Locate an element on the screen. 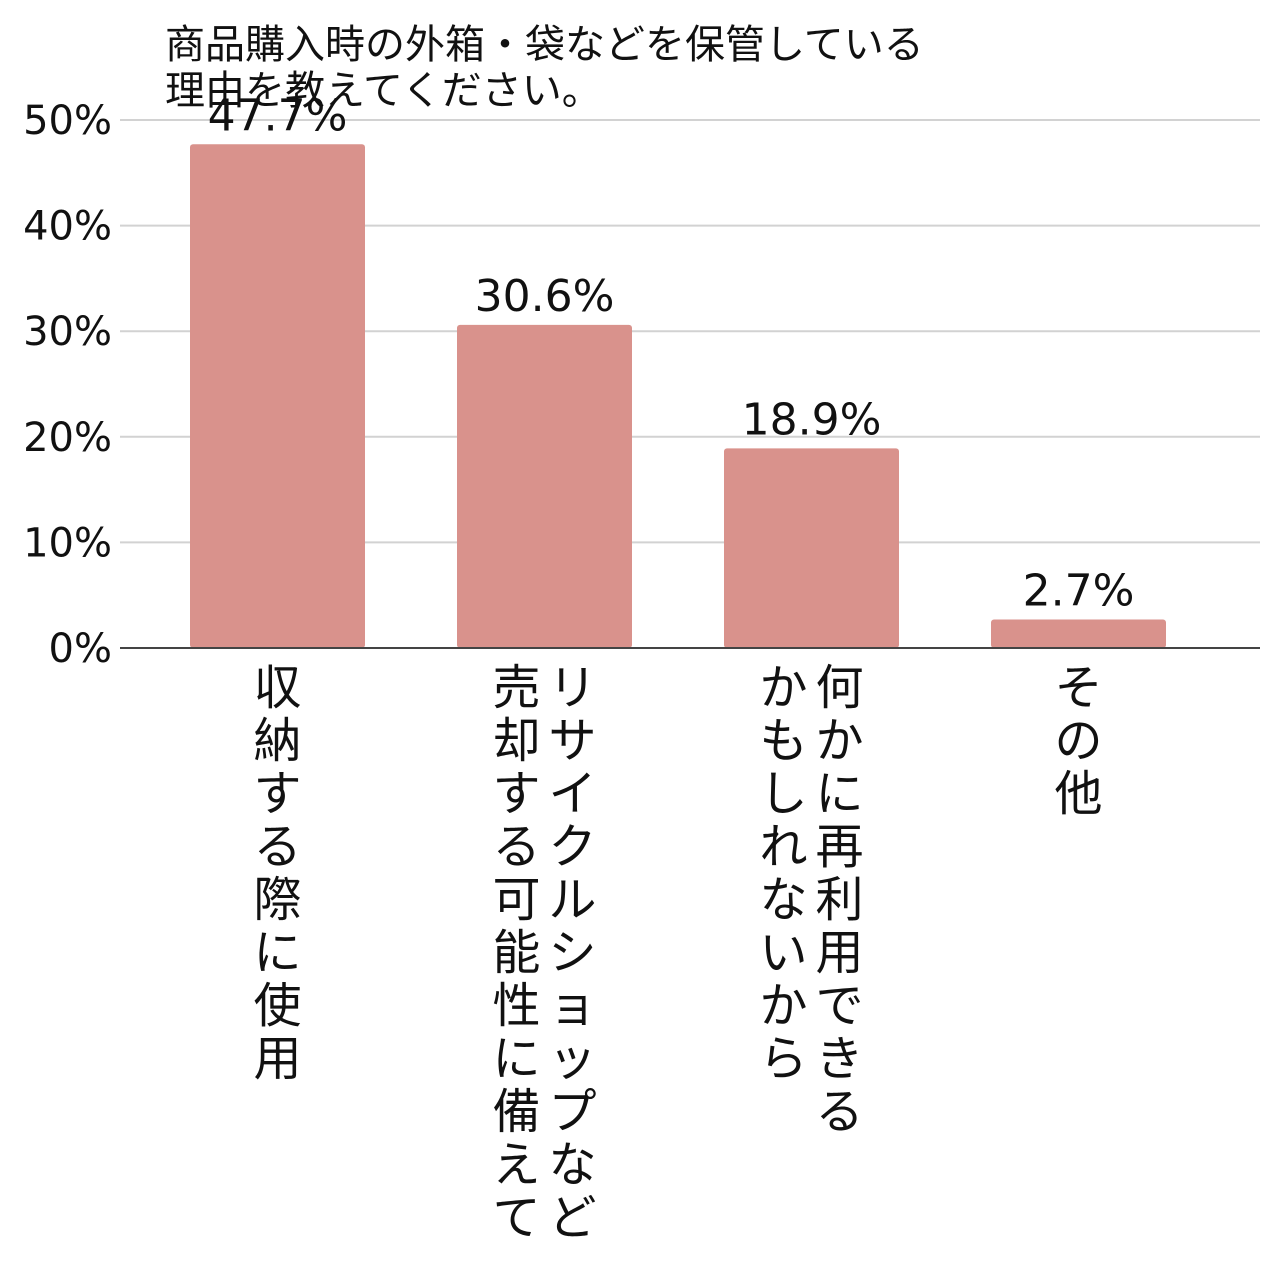 The height and width of the screenshot is (1280, 1280). category-label-char: で is located at coordinates (839, 1006).